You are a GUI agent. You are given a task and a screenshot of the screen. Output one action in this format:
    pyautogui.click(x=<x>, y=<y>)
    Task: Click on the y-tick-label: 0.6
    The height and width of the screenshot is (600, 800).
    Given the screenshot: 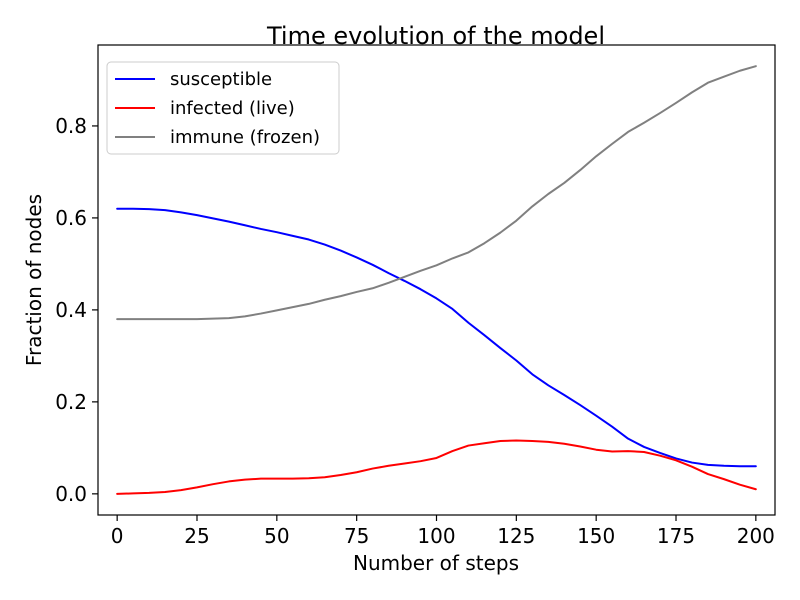 What is the action you would take?
    pyautogui.click(x=71, y=218)
    